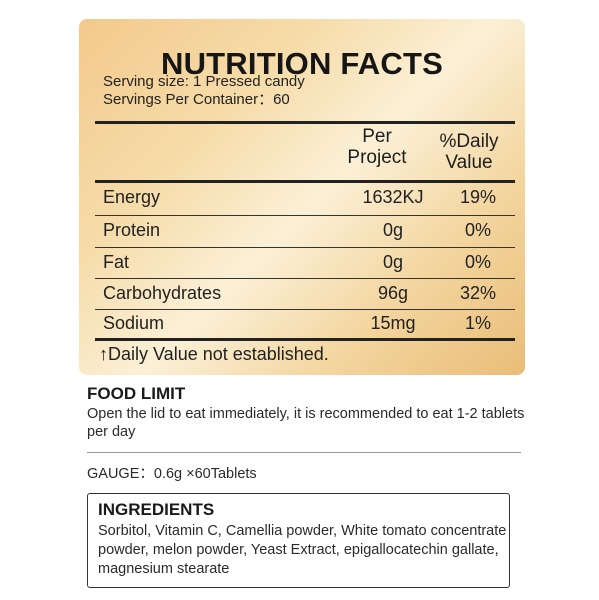 This screenshot has height=600, width=599. What do you see at coordinates (469, 141) in the screenshot?
I see `col-header-daily-value-line1: %Daily` at bounding box center [469, 141].